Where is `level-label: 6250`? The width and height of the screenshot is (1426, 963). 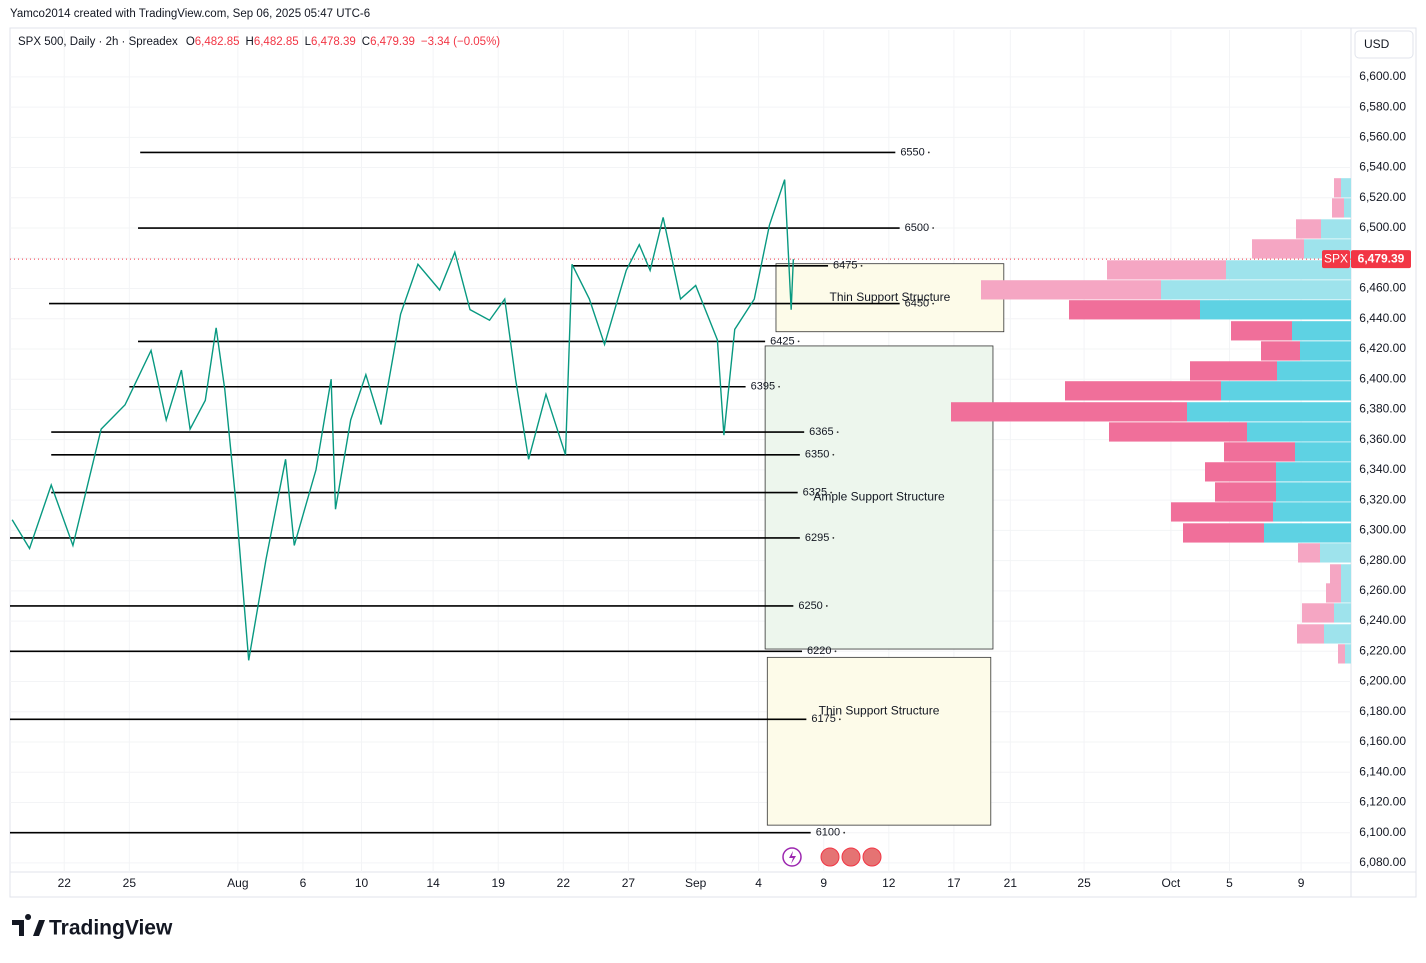 level-label: 6250 is located at coordinates (810, 606).